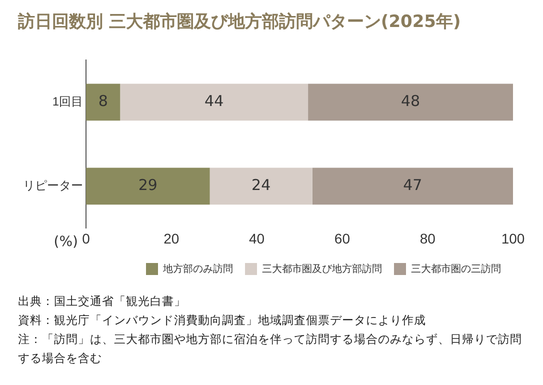 The image size is (543, 385). Describe the element at coordinates (456, 268) in the screenshot. I see `legend-label: 三大都市圏の三訪問` at that location.